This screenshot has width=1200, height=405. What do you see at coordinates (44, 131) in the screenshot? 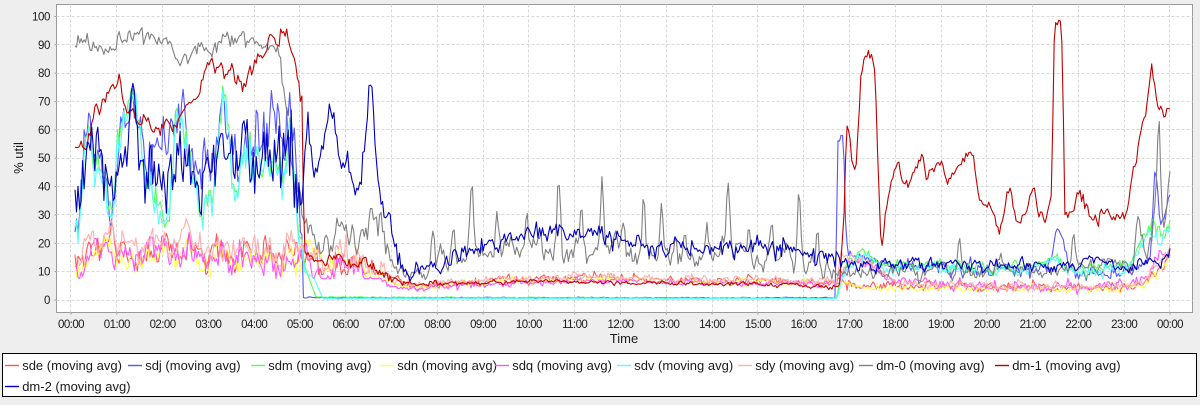
I see `svg-text: 60` at bounding box center [44, 131].